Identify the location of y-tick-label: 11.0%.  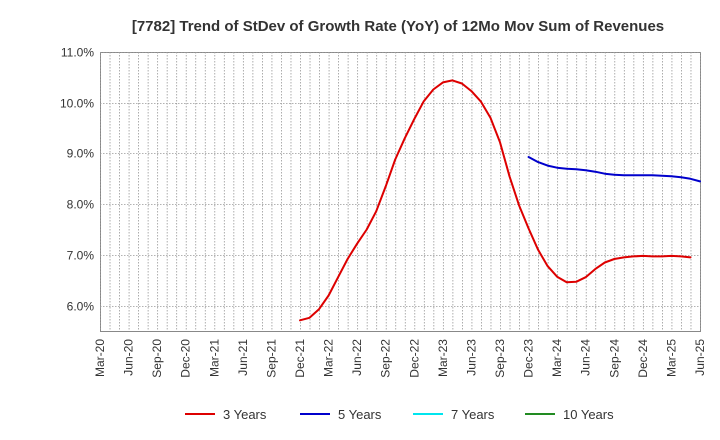
(77, 53).